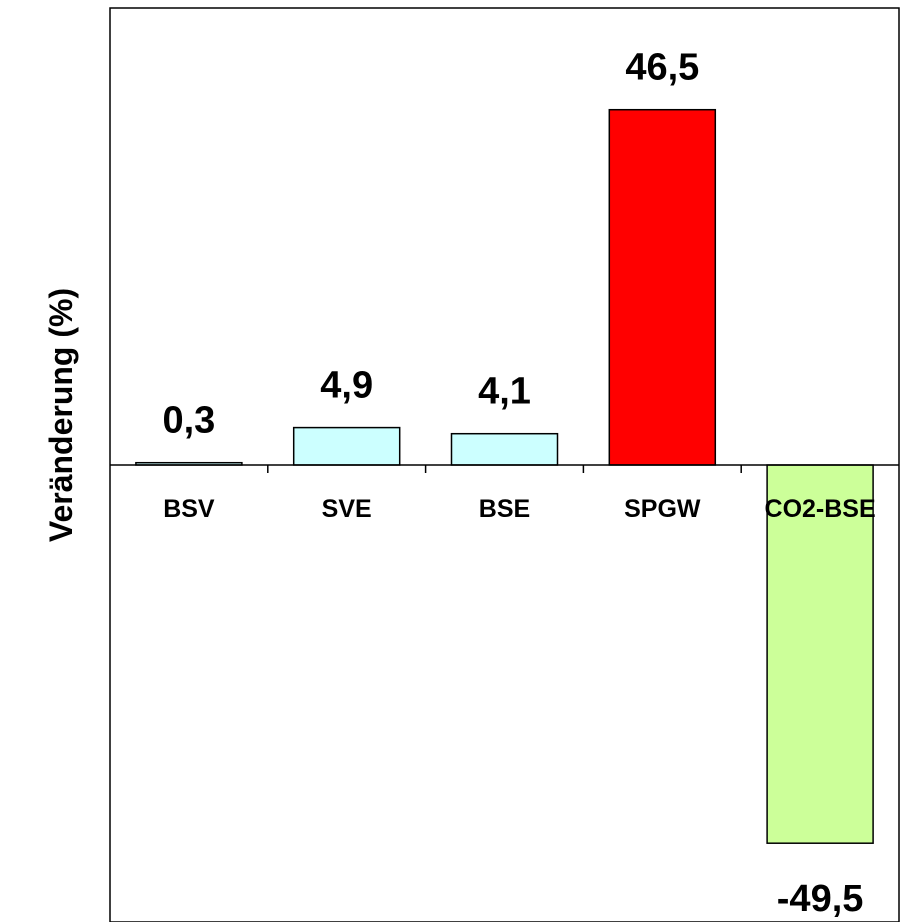 The width and height of the screenshot is (903, 922). Describe the element at coordinates (820, 654) in the screenshot. I see `bar-co2-bse` at that location.